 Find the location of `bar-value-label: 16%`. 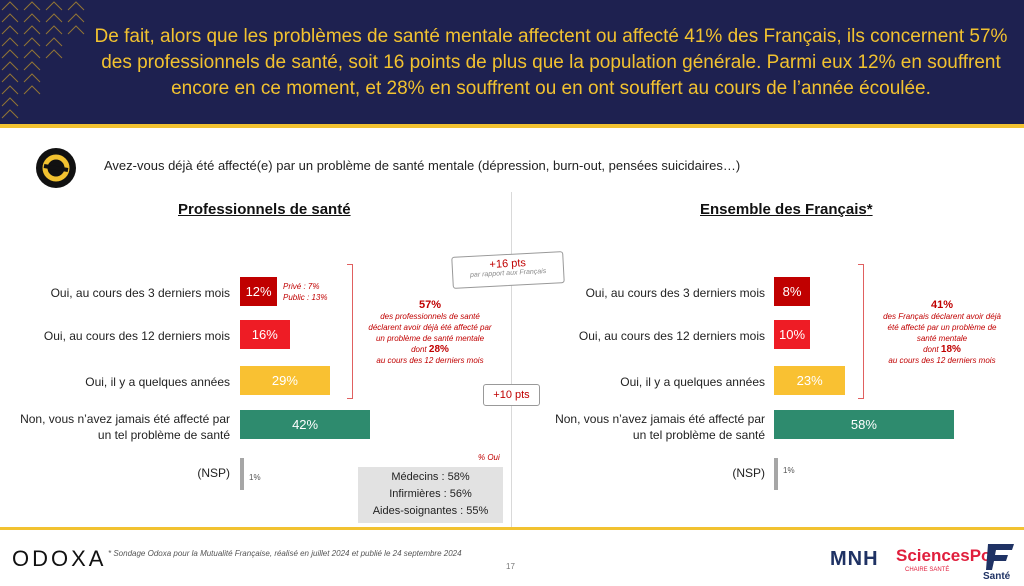

bar-value-label: 16% is located at coordinates (264, 334).